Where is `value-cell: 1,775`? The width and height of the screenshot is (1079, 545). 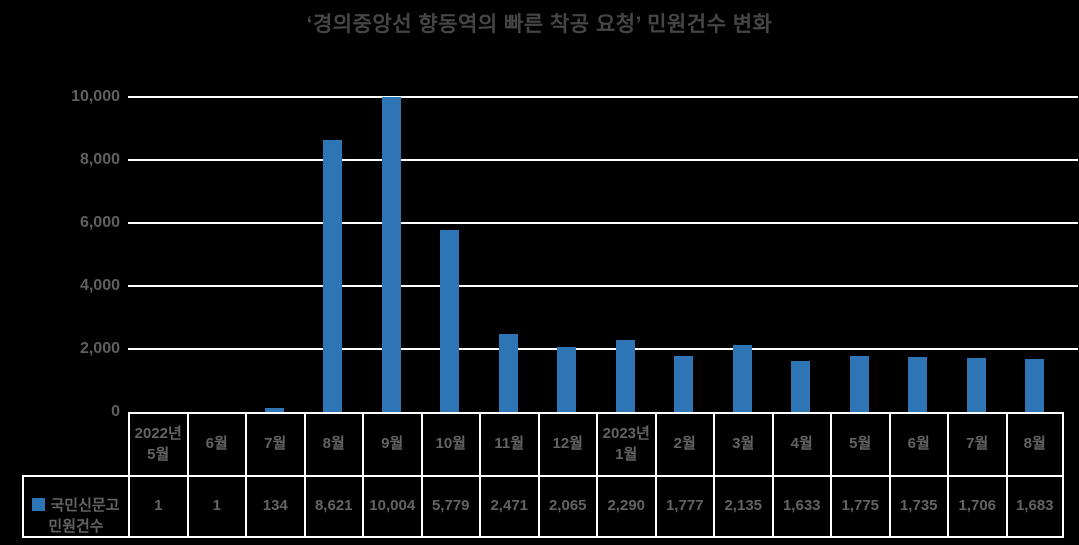
value-cell: 1,775 is located at coordinates (859, 506).